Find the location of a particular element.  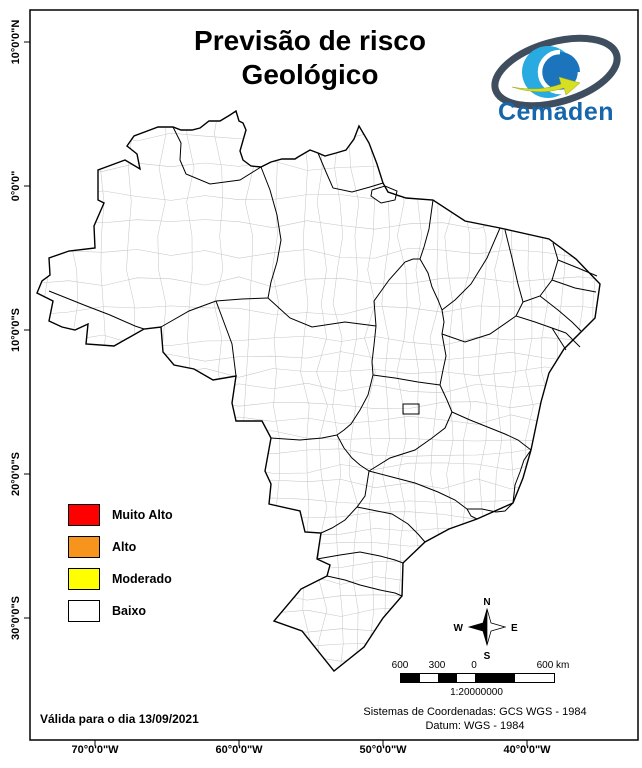

lat-label-10n: 10°0'0"N is located at coordinates (16, 42).